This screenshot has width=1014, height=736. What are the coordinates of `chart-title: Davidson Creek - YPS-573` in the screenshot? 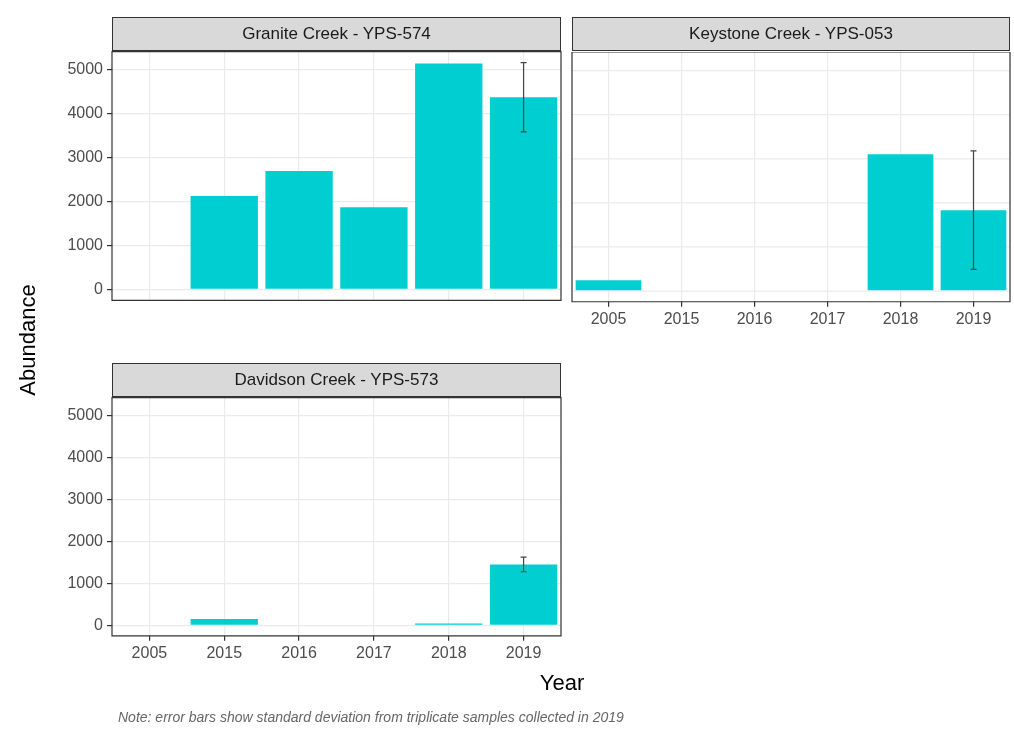 It's located at (336, 380).